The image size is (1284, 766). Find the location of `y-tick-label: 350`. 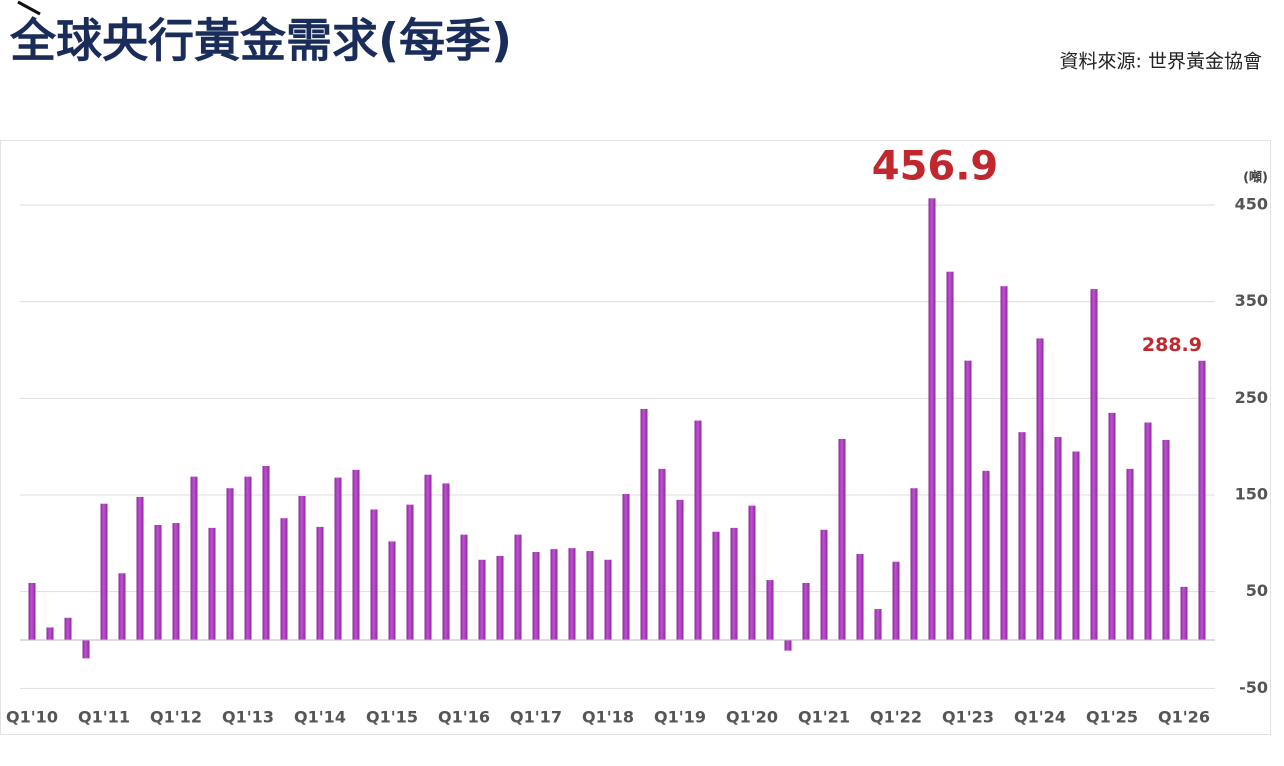

y-tick-label: 350 is located at coordinates (1251, 300).